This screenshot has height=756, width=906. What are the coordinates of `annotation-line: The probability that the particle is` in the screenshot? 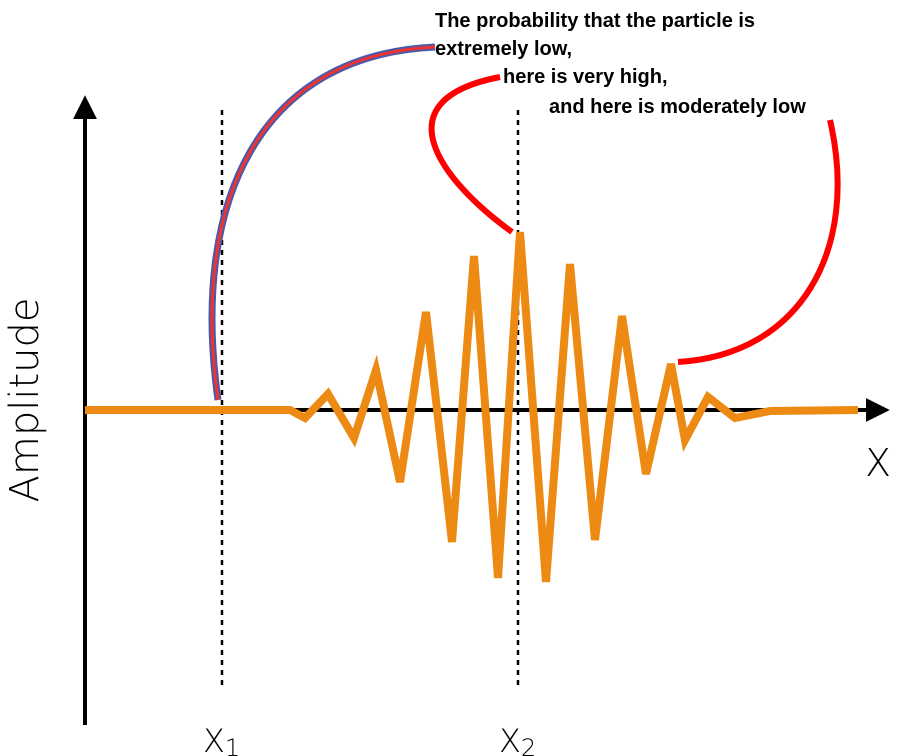 It's located at (595, 21).